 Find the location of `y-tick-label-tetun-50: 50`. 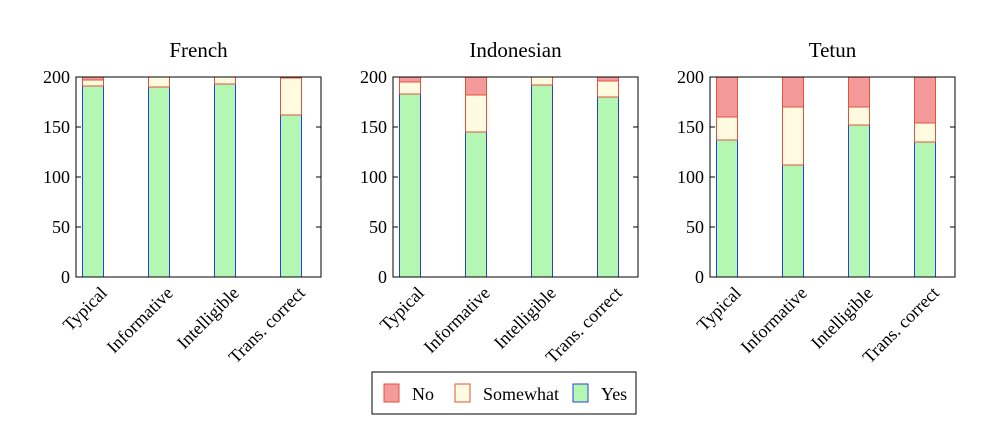

y-tick-label-tetun-50: 50 is located at coordinates (695, 227).